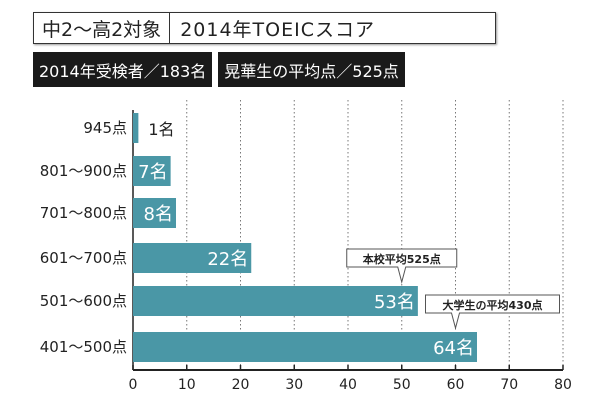  What do you see at coordinates (102, 28) in the screenshot?
I see `target-label: 中2〜高2対象` at bounding box center [102, 28].